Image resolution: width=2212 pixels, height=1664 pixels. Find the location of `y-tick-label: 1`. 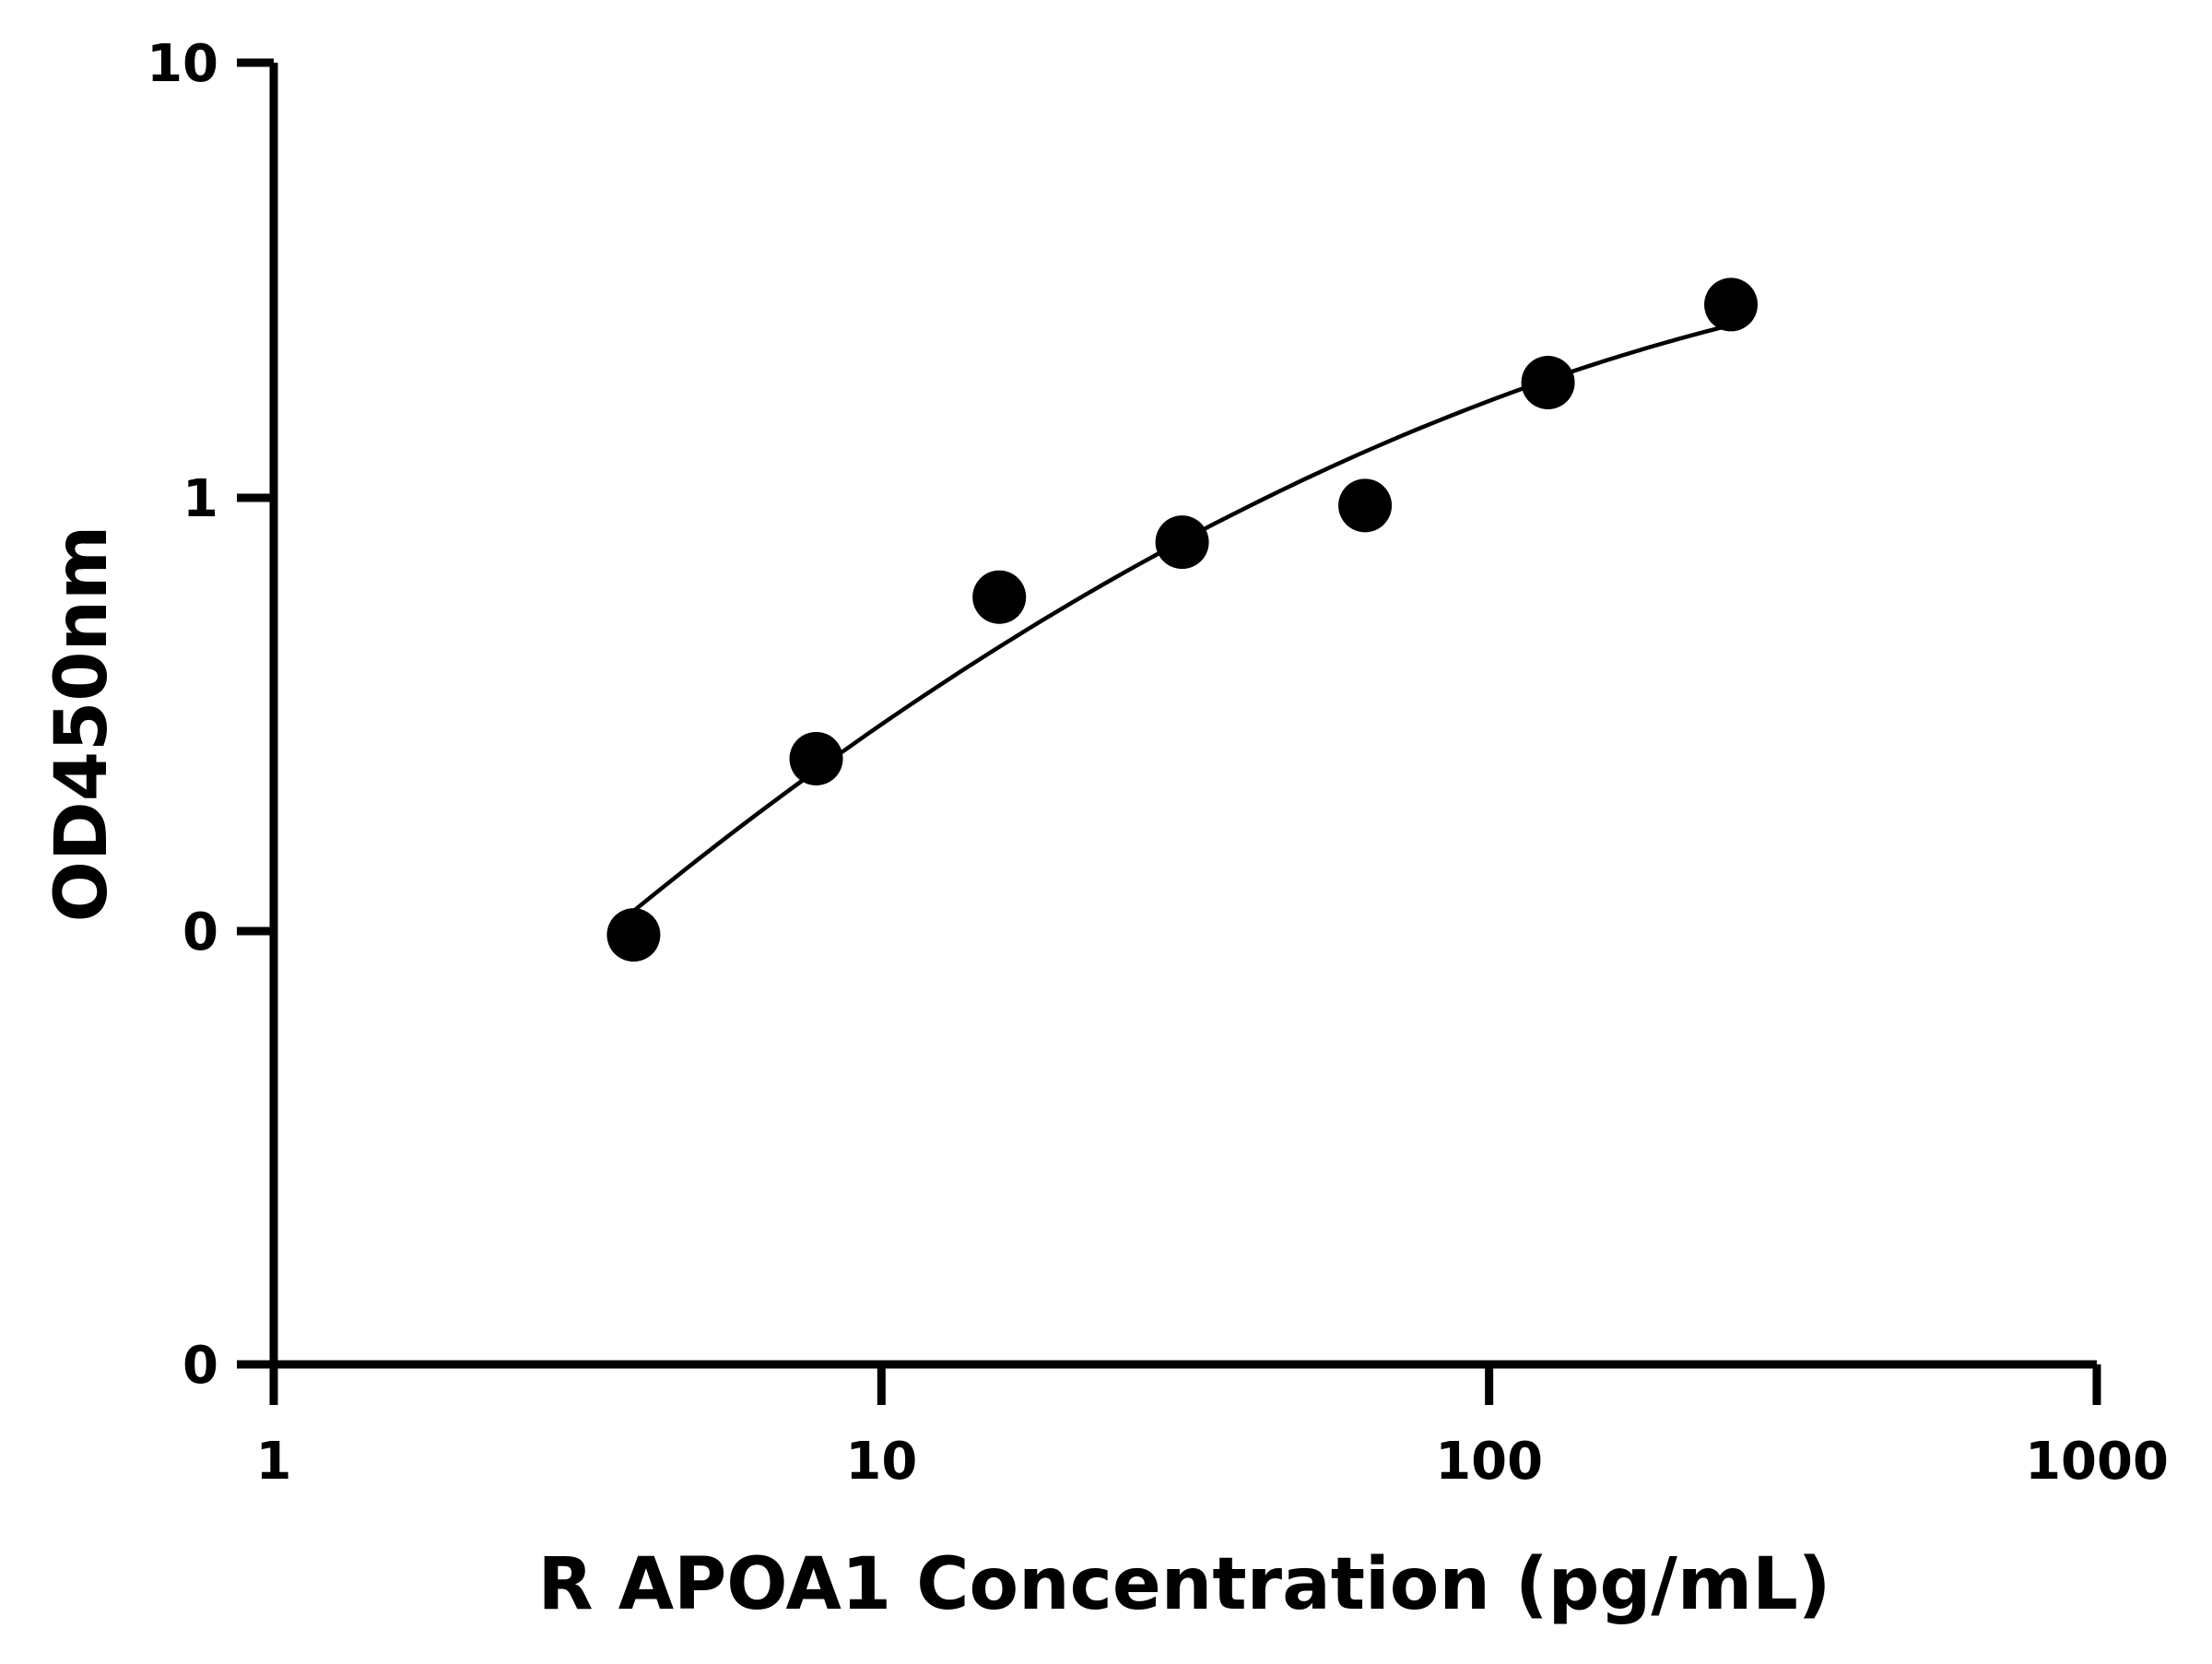

y-tick-label: 1 is located at coordinates (200, 499).